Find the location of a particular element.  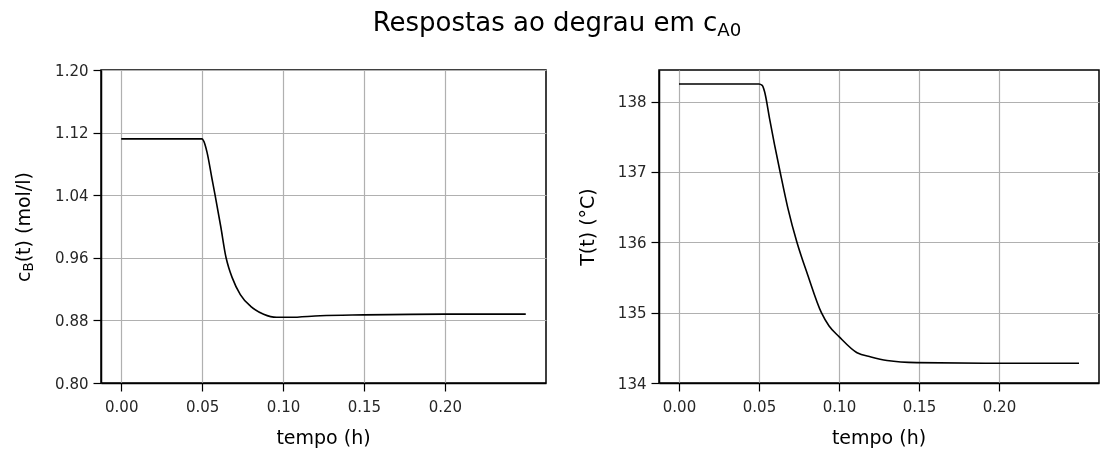

y-tick-label: 1.20 is located at coordinates (72, 70).